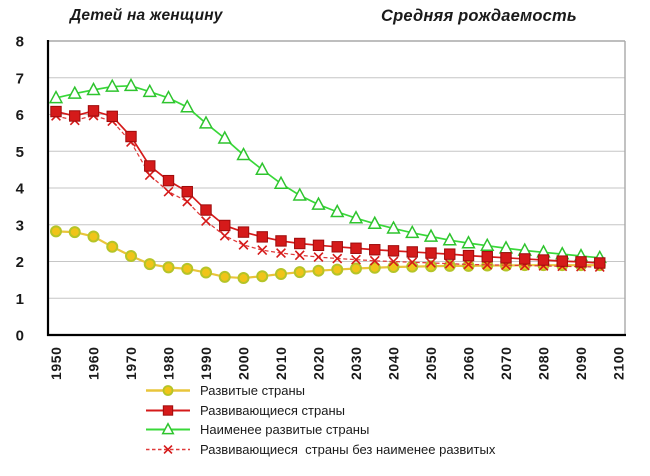 Image resolution: width=650 pixels, height=476 pixels. I want to click on x-tick-label: 1950, so click(56, 363).